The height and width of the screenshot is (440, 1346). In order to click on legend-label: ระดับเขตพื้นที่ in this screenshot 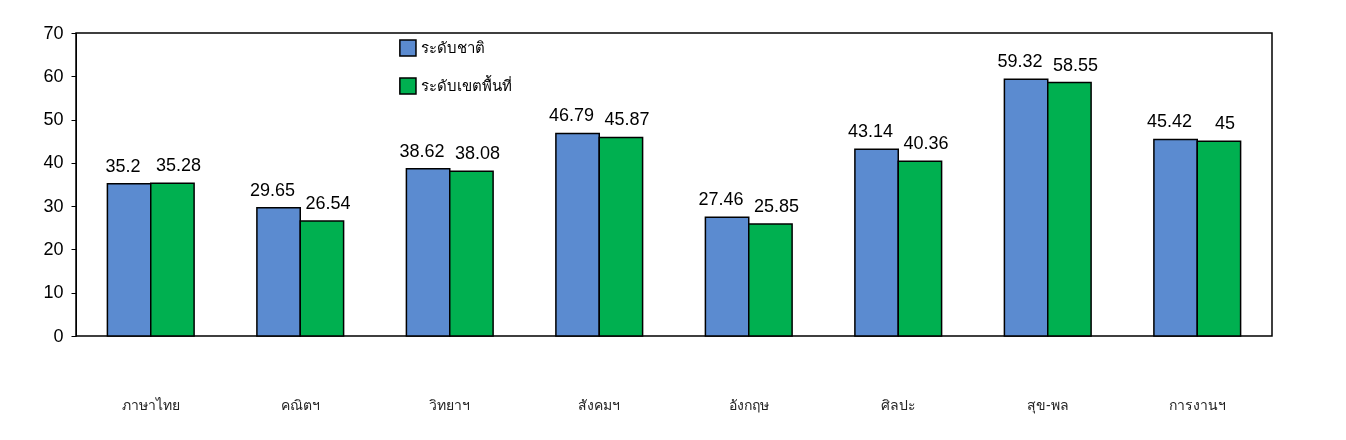, I will do `click(466, 84)`.